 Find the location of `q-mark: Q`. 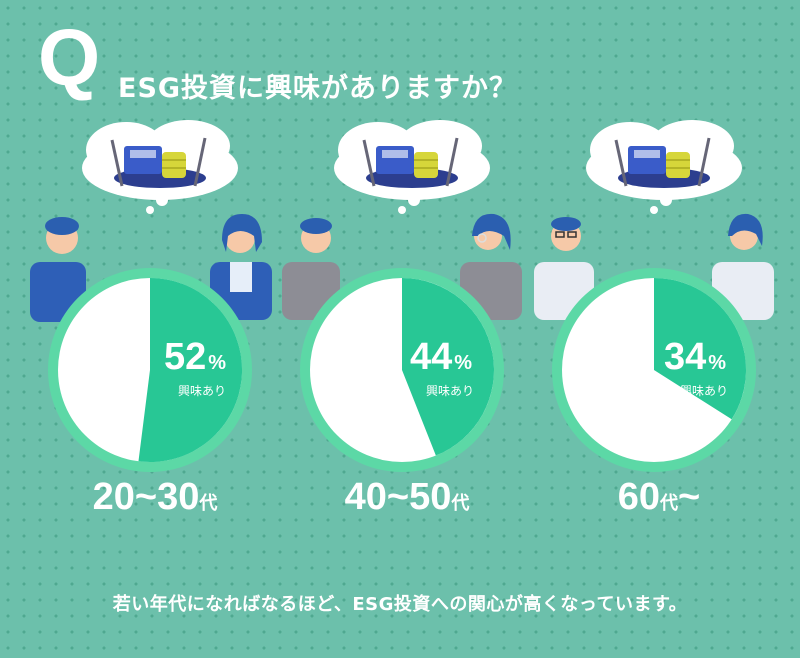

q-mark: Q is located at coordinates (69, 57).